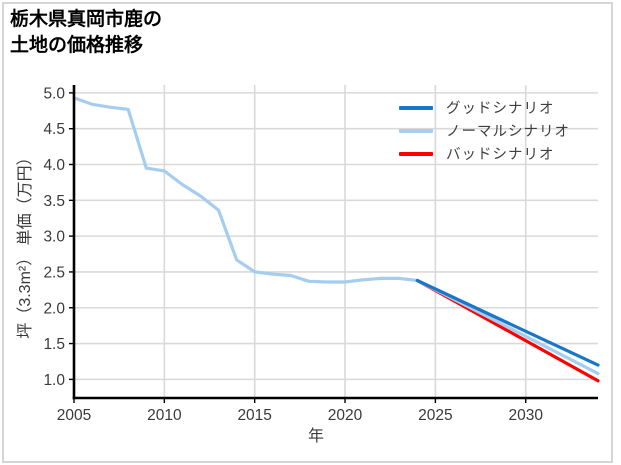  What do you see at coordinates (508, 132) in the screenshot?
I see `legend-label-normal: ノーマルシナリオ` at bounding box center [508, 132].